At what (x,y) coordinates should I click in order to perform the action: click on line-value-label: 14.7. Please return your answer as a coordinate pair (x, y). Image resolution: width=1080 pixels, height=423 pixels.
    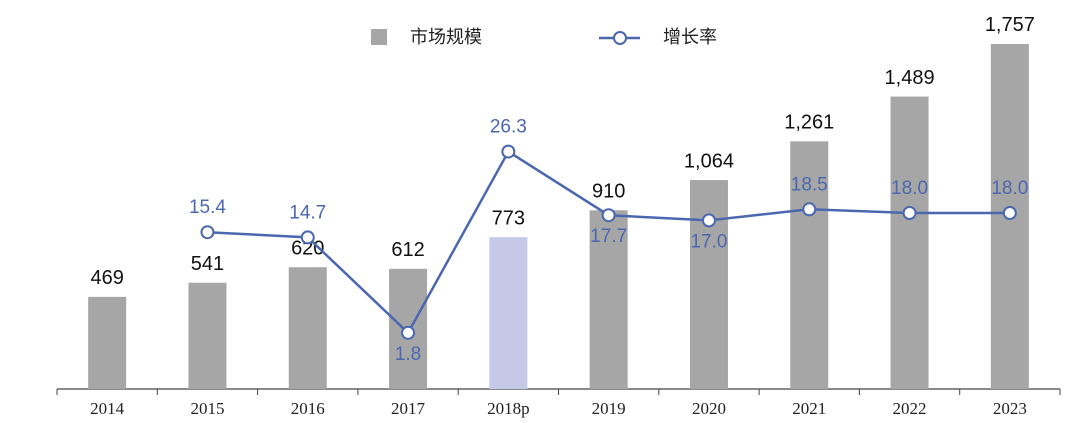
    Looking at the image, I should click on (307, 212).